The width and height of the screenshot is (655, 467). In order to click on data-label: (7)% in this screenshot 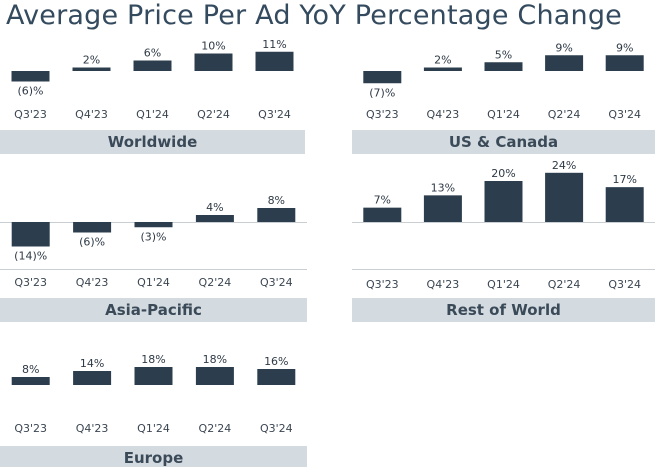, I will do `click(382, 92)`.